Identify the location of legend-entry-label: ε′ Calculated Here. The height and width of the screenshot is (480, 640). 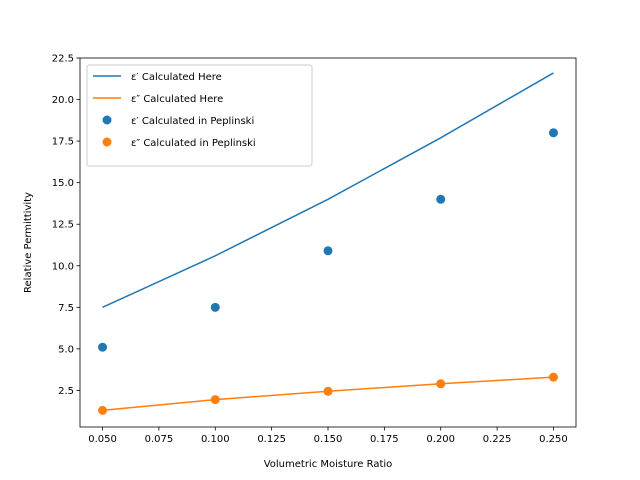
(176, 77).